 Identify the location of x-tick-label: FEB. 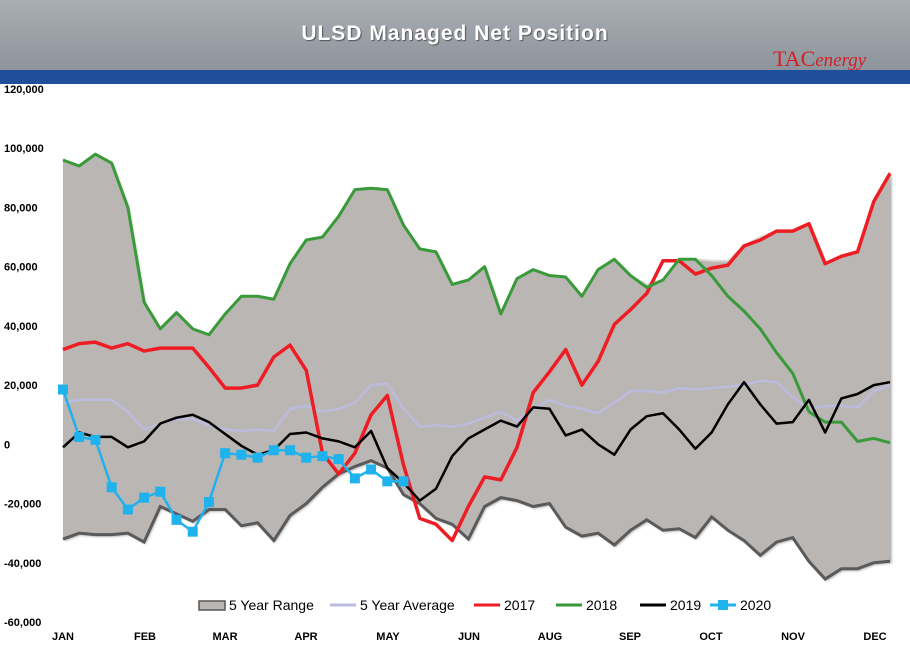
(145, 637).